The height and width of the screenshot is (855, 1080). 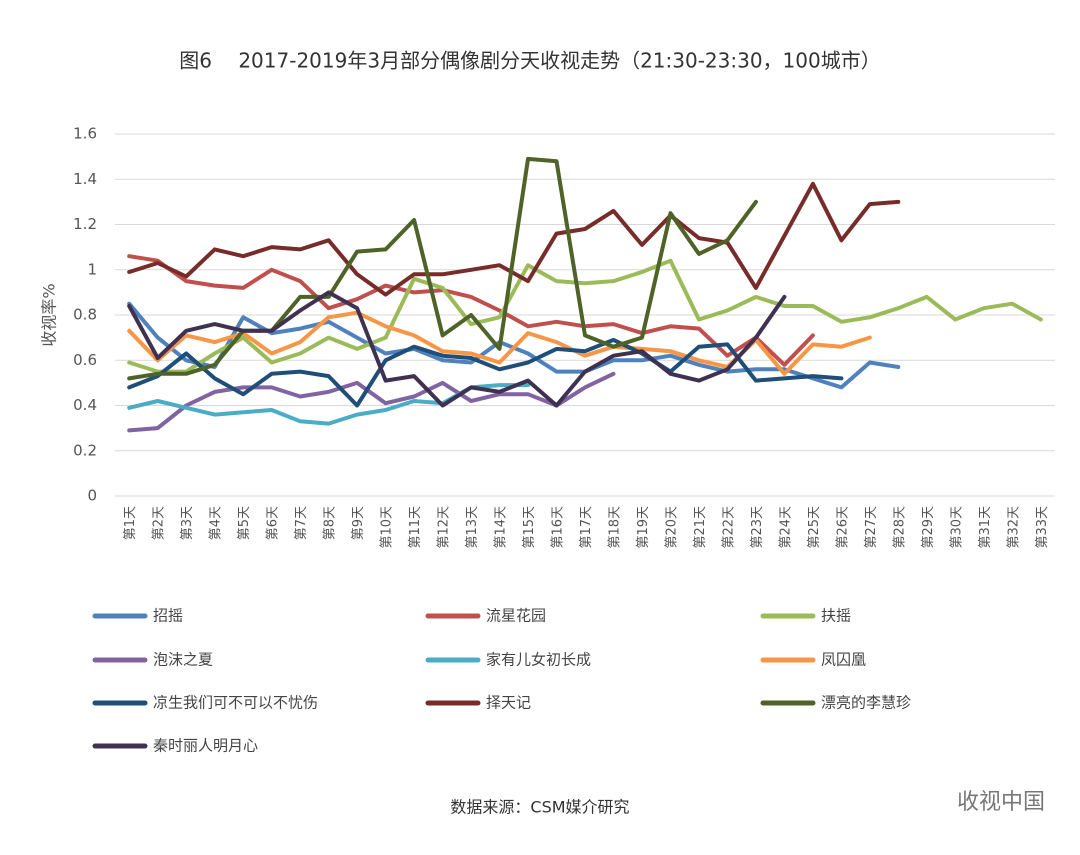 What do you see at coordinates (538, 660) in the screenshot?
I see `legend-label: 家有儿女初长成` at bounding box center [538, 660].